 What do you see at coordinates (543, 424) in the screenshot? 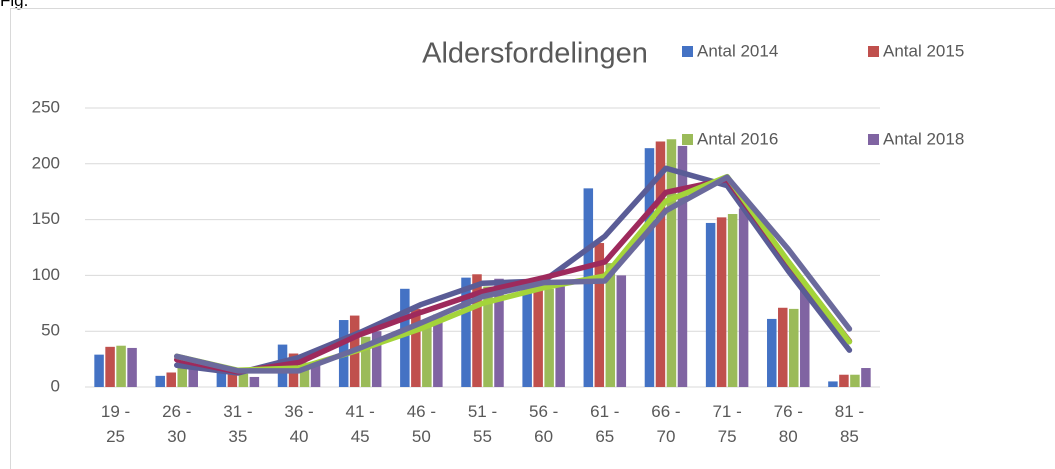
I see `x-tick-label: 56 - 60` at bounding box center [543, 424].